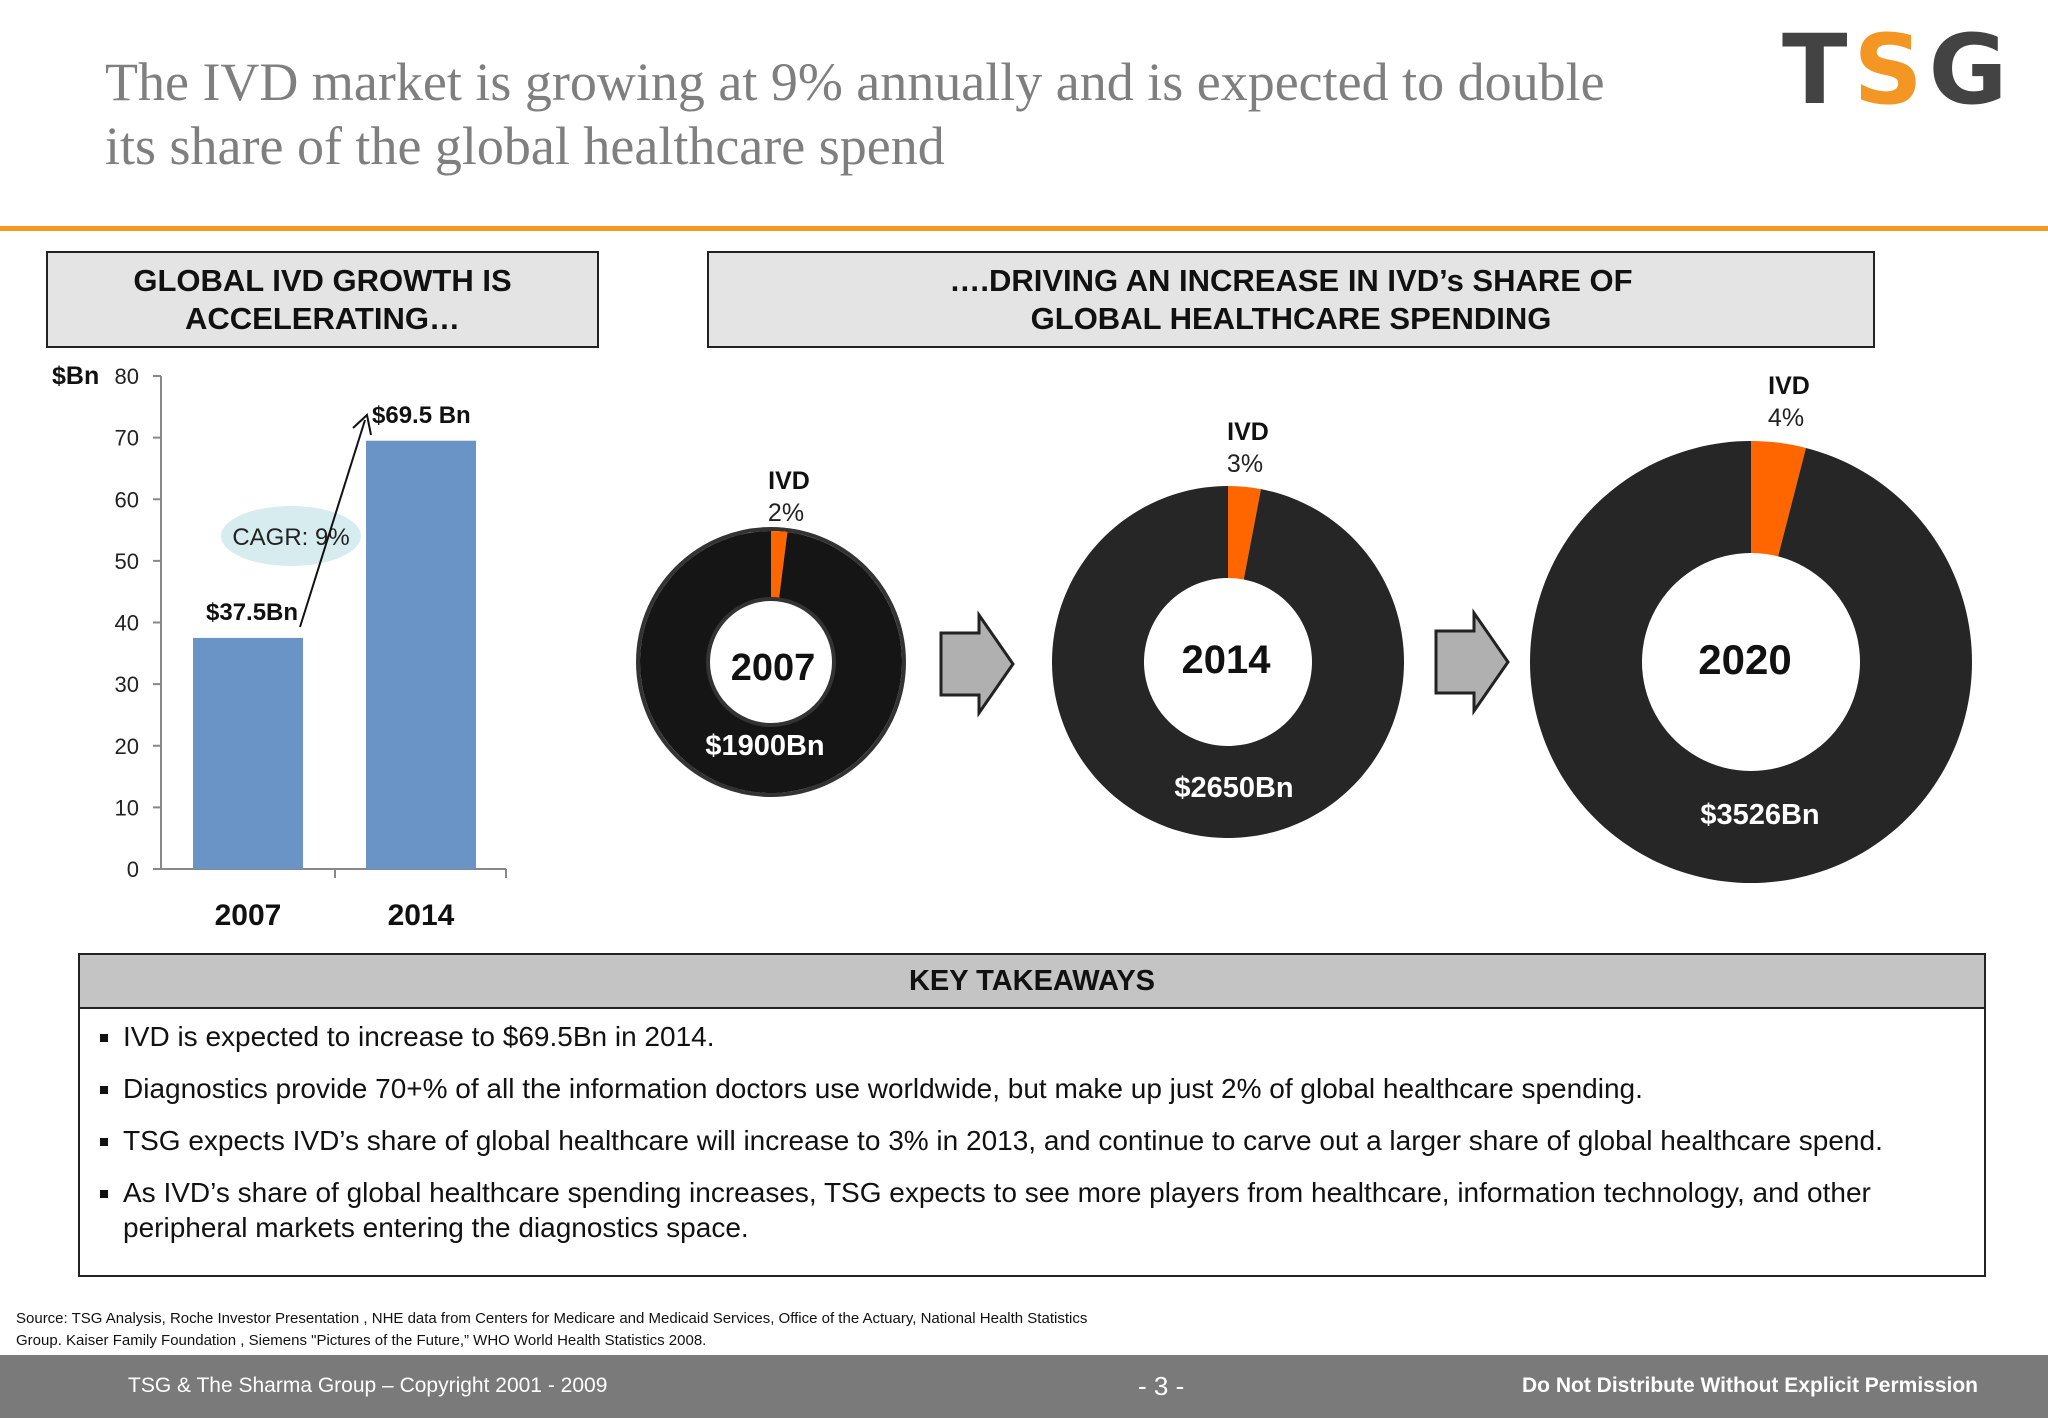  What do you see at coordinates (1024, 228) in the screenshot?
I see `title-divider` at bounding box center [1024, 228].